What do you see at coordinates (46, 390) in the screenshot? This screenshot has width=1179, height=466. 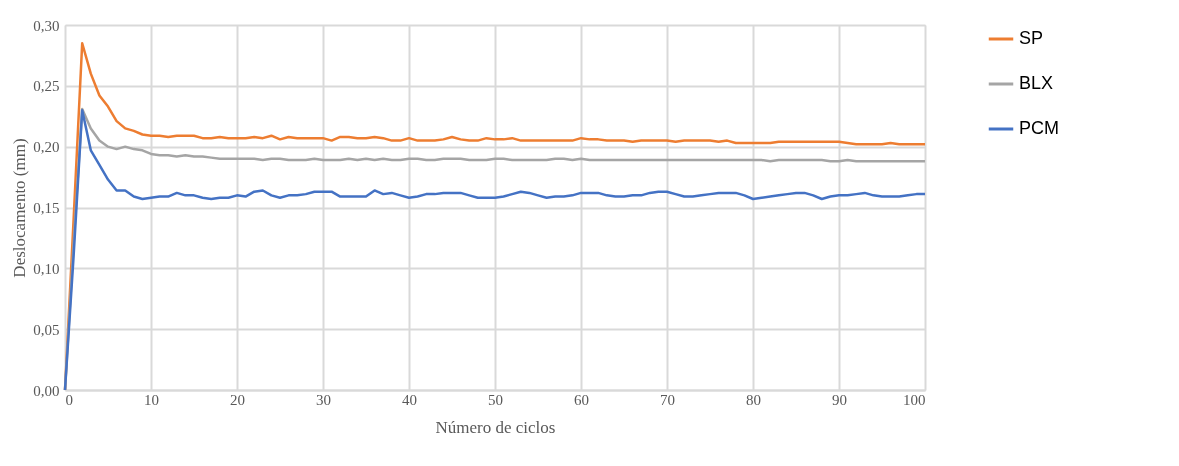 I see `y-tick-label: 0,00` at bounding box center [46, 390].